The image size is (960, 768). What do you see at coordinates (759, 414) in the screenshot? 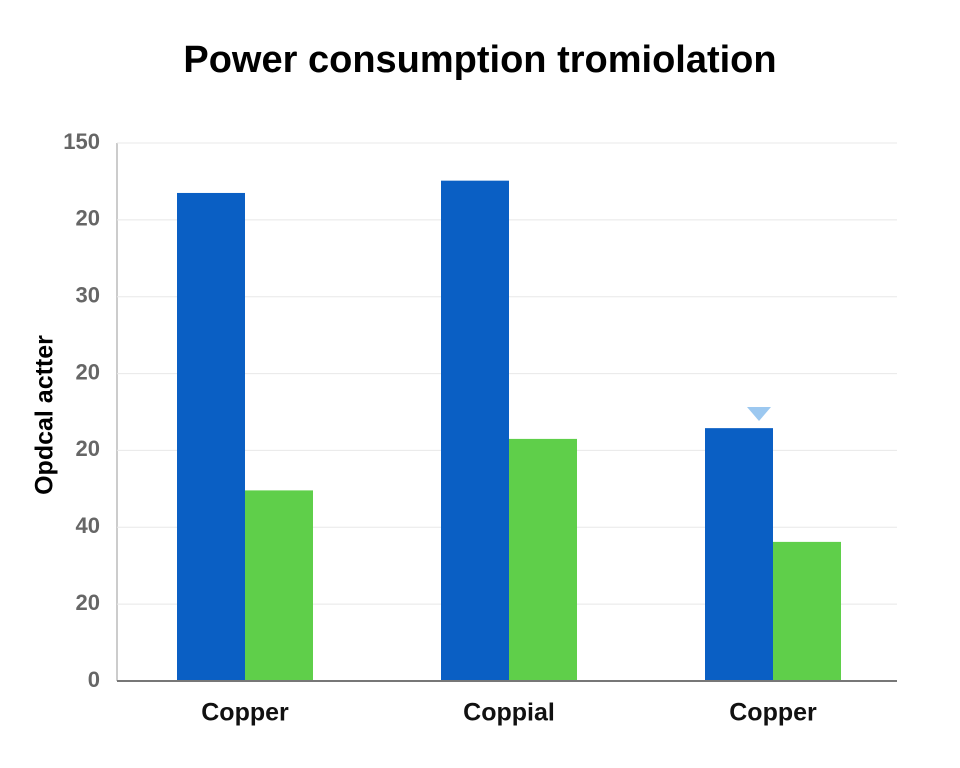
I see `marker-triangle` at bounding box center [759, 414].